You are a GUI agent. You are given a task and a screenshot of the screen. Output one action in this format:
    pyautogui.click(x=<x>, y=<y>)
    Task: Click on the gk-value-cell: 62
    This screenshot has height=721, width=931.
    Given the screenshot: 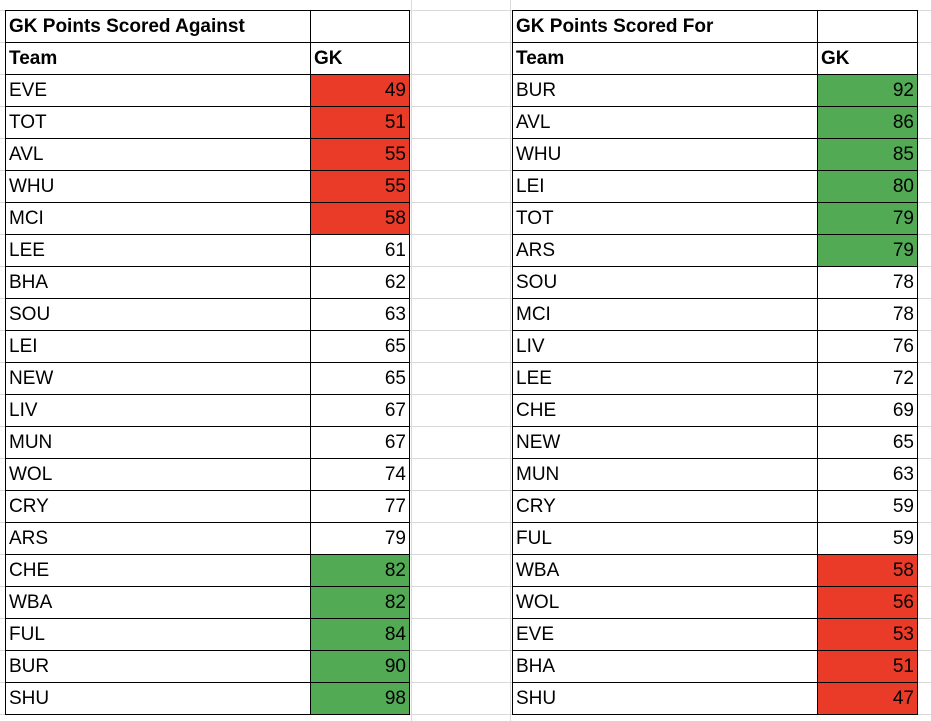 What is the action you would take?
    pyautogui.click(x=360, y=282)
    